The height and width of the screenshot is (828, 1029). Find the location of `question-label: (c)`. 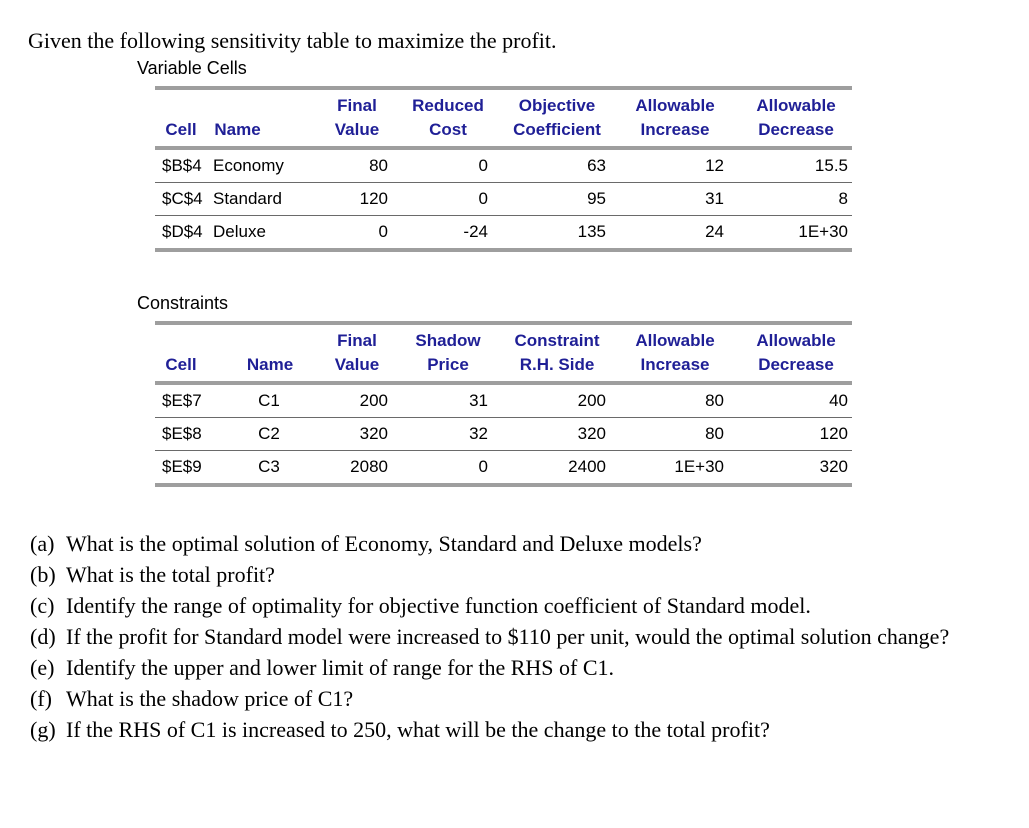

question-label: (c) is located at coordinates (42, 605).